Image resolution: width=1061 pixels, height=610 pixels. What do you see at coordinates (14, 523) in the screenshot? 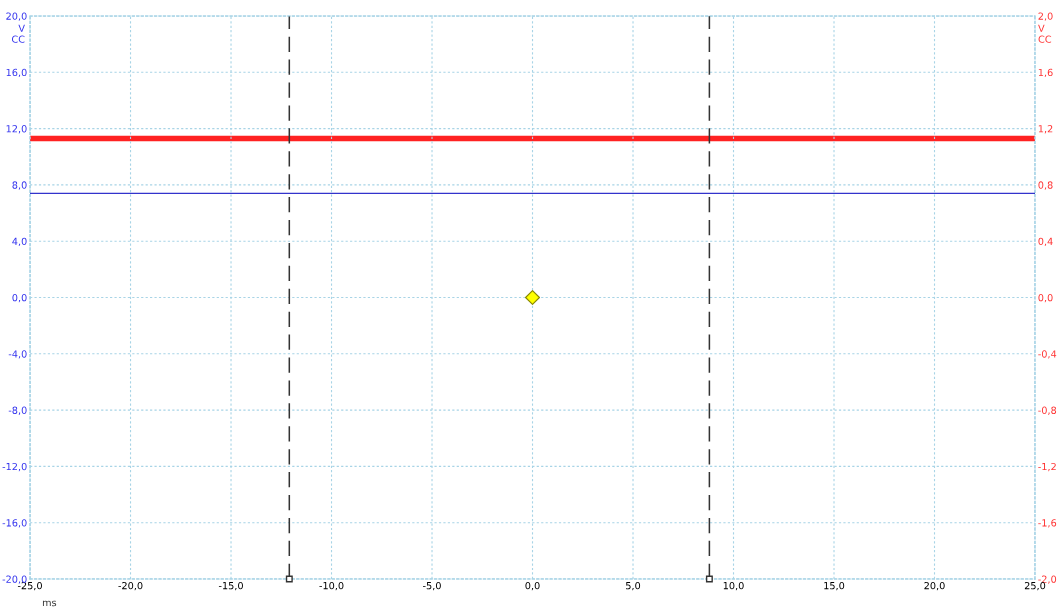
I see `y-tick-label: -16,0` at bounding box center [14, 523].